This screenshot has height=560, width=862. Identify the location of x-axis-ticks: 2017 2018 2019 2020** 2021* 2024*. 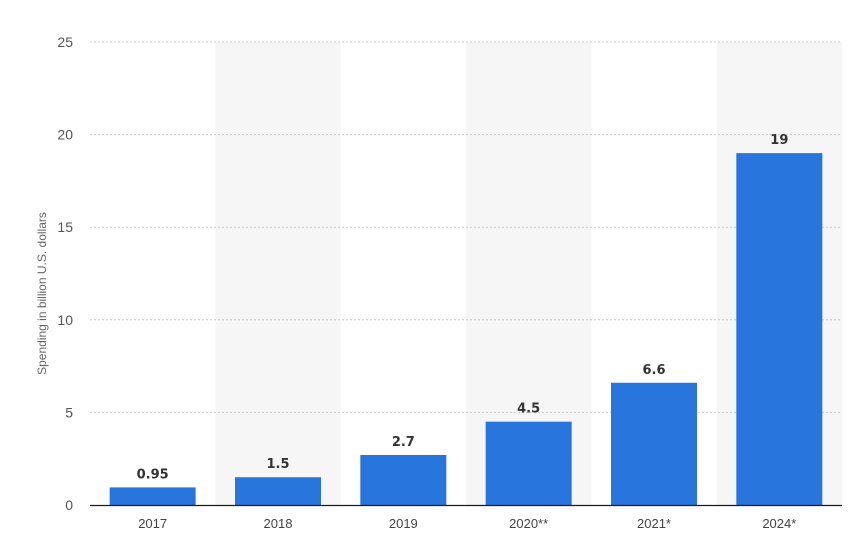
(467, 523).